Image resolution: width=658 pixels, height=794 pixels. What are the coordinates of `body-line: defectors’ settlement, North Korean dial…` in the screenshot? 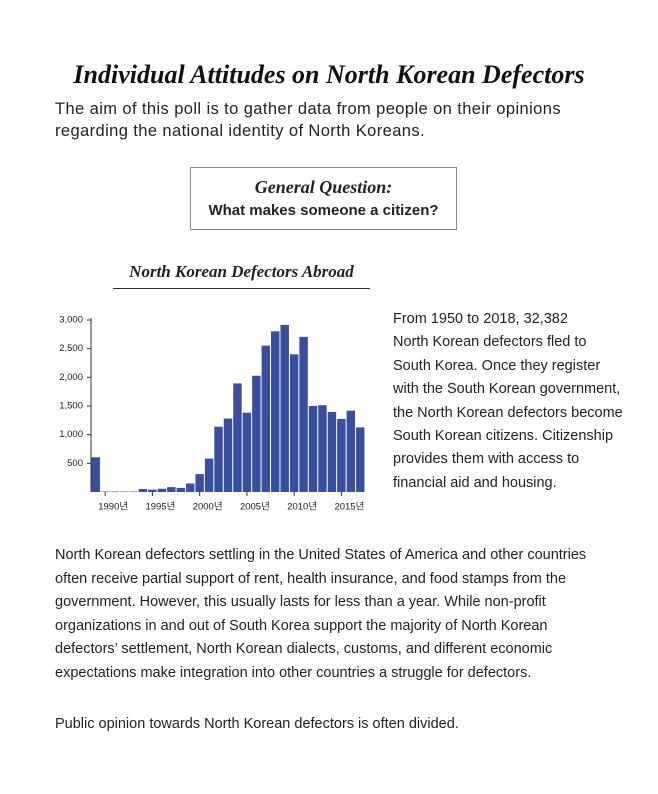 It's located at (304, 649).